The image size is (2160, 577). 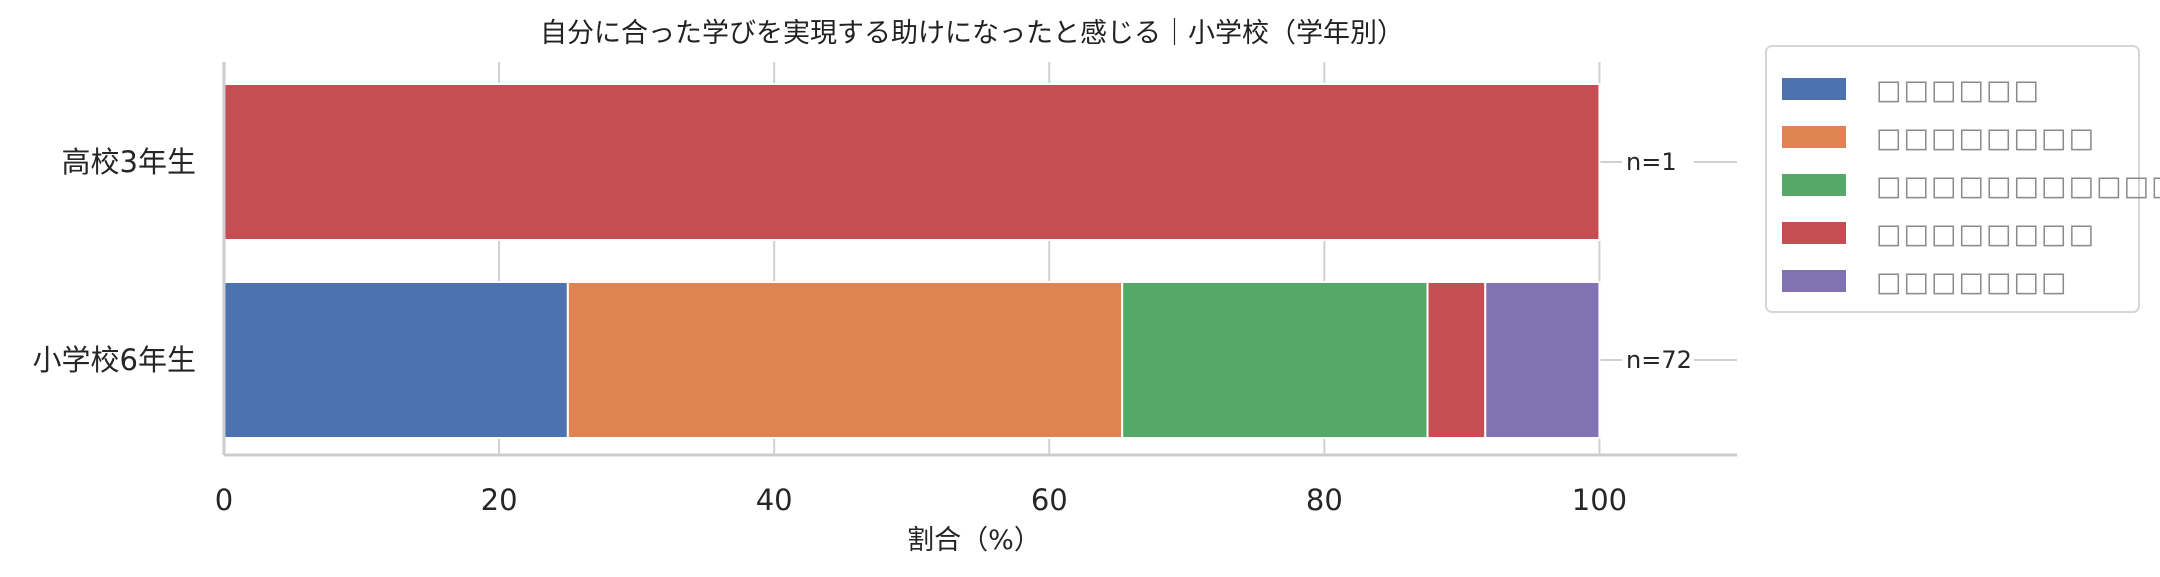 I want to click on legend-label: □□□□□□□□□□□□, so click(x=2018, y=186).